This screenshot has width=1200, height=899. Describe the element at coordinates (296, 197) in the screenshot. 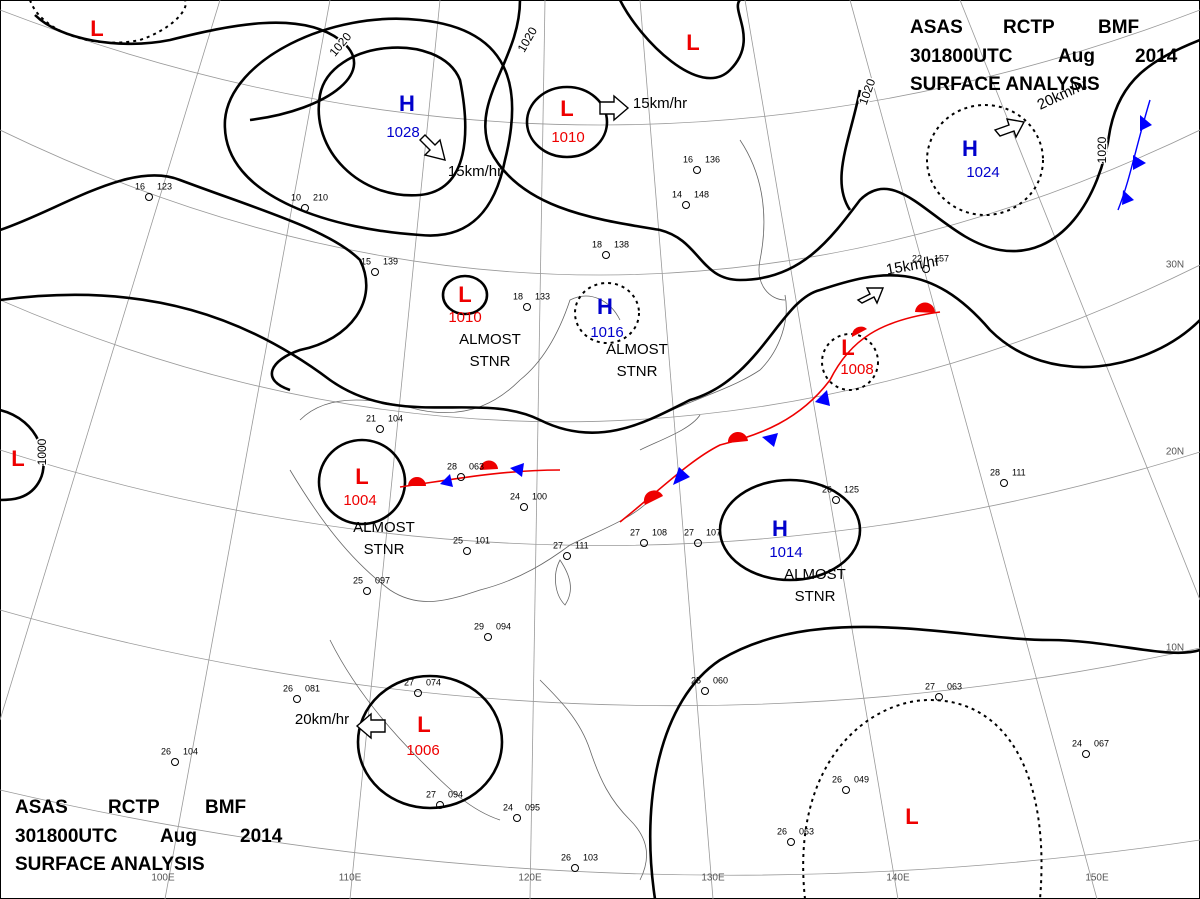

I see `station-temperature: 10` at that location.